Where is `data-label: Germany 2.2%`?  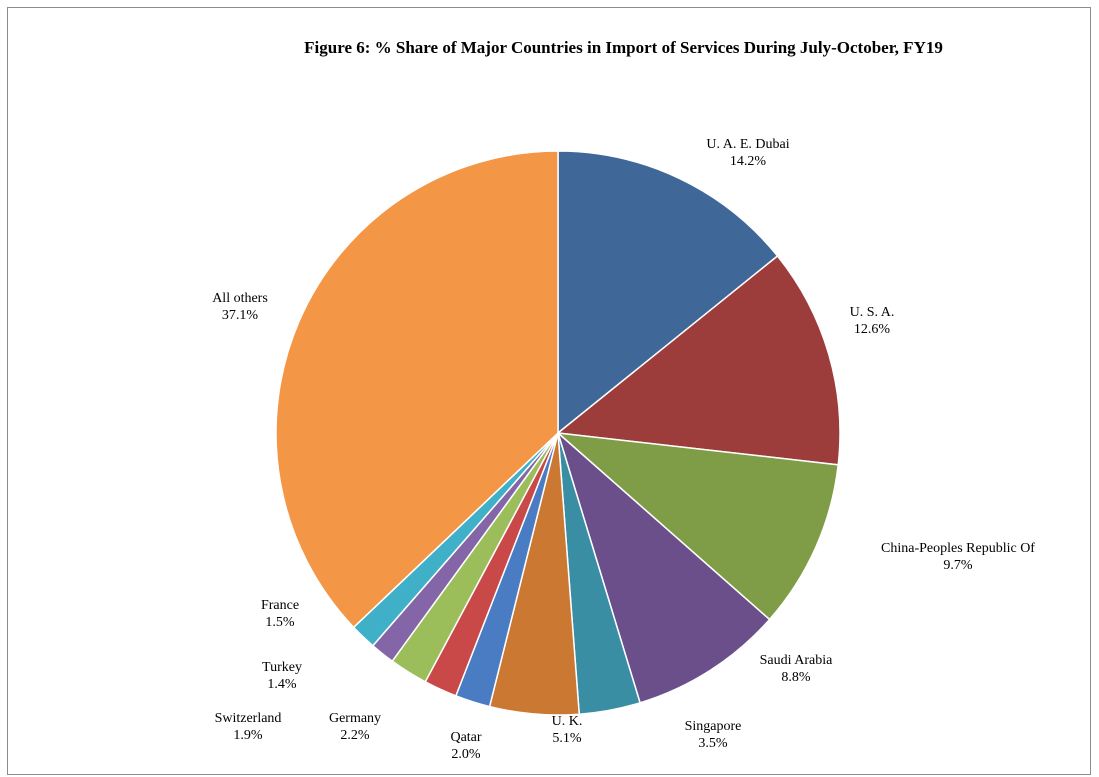 data-label: Germany 2.2% is located at coordinates (355, 727).